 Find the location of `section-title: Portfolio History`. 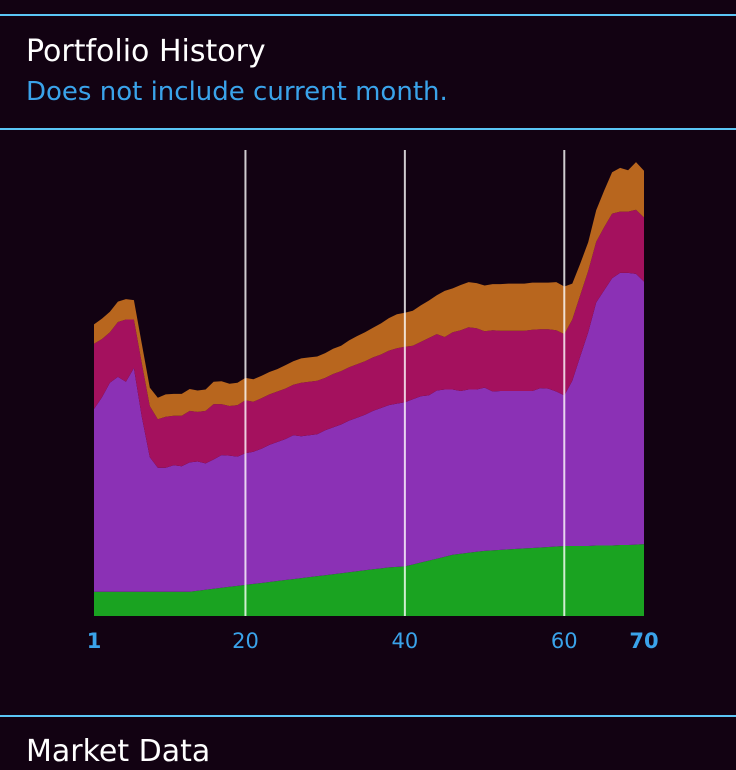

section-title: Portfolio History is located at coordinates (146, 51).